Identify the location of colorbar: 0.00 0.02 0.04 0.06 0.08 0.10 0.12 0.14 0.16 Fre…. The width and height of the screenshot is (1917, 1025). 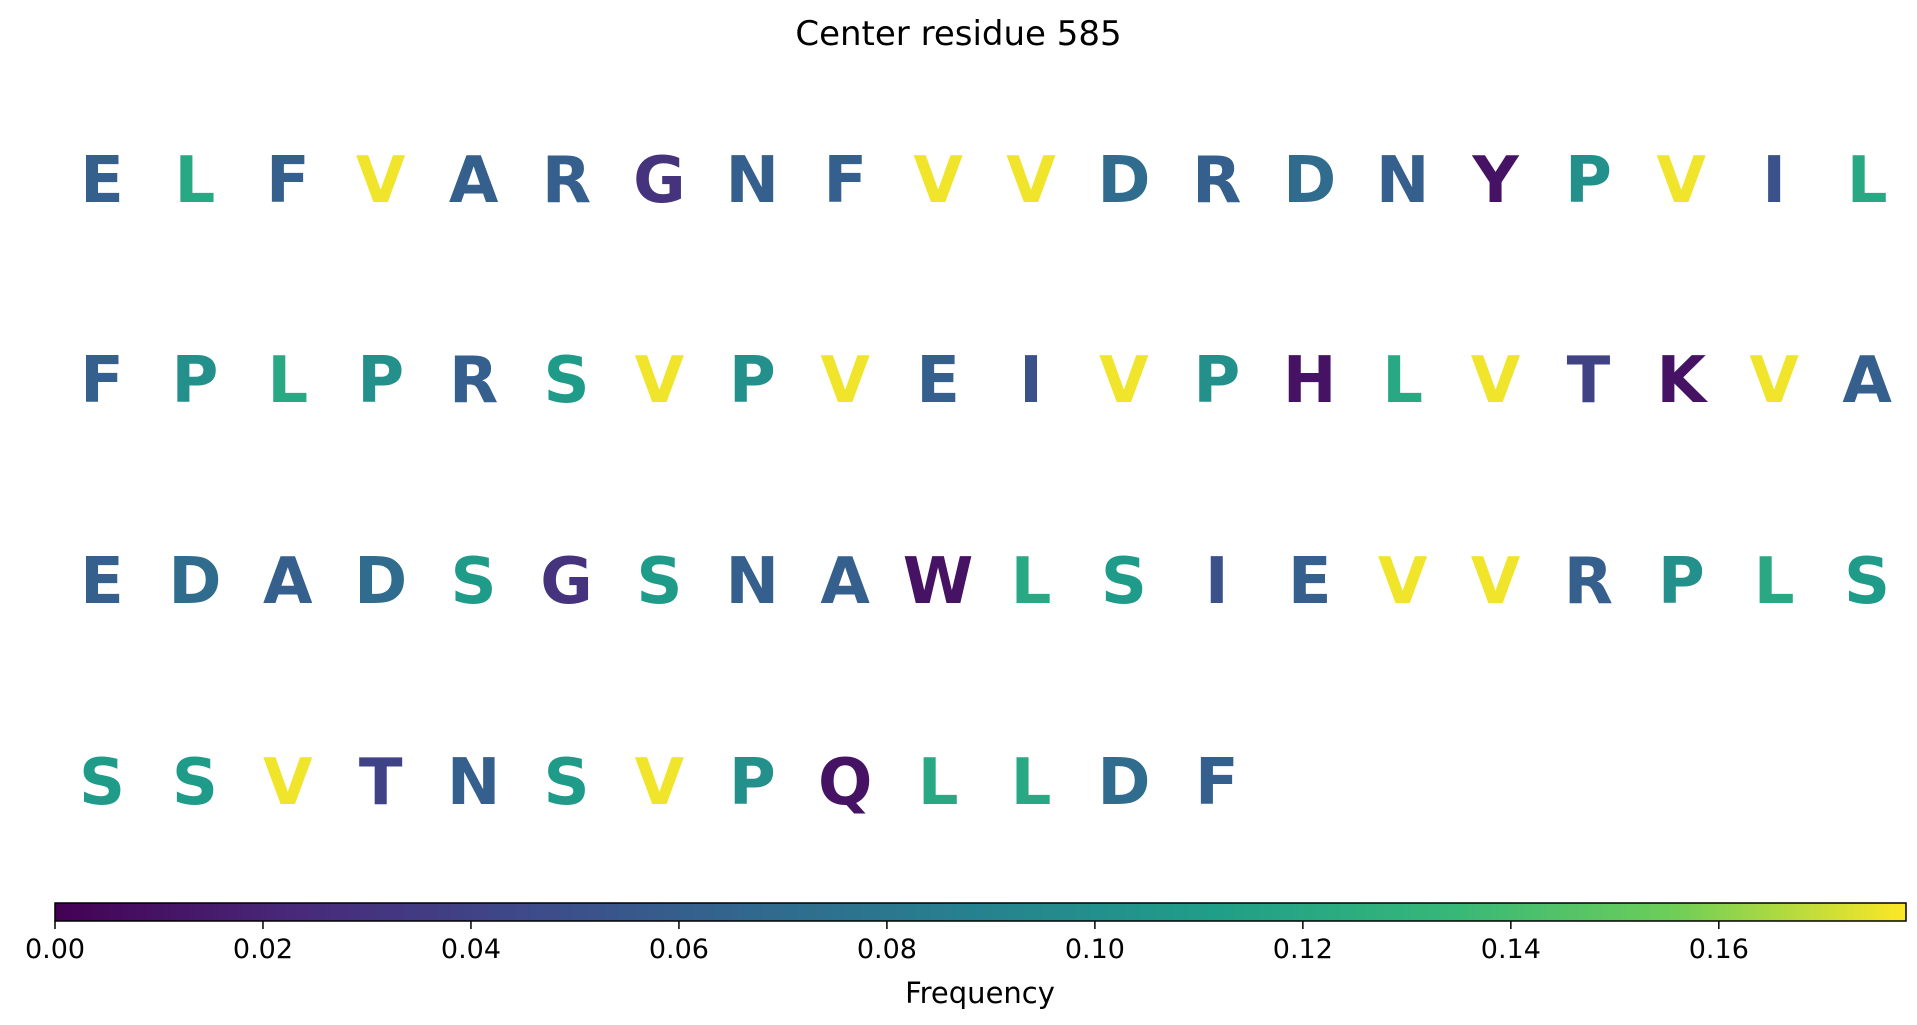
(966, 956).